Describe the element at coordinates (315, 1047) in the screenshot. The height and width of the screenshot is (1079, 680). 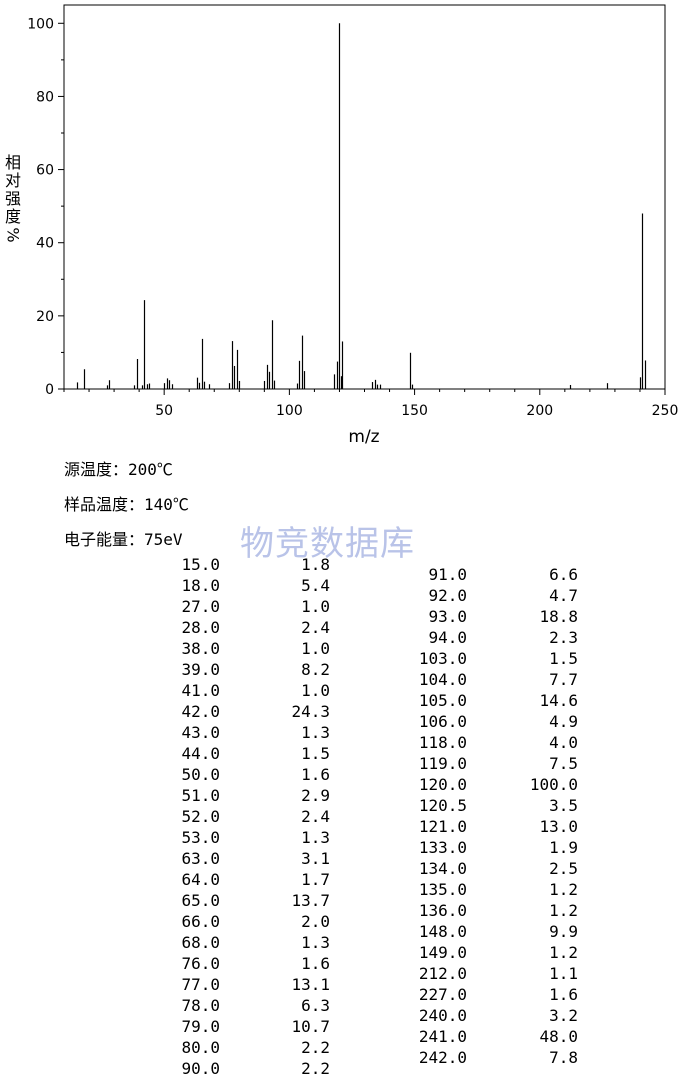
I see `intensity-value: 2.2` at that location.